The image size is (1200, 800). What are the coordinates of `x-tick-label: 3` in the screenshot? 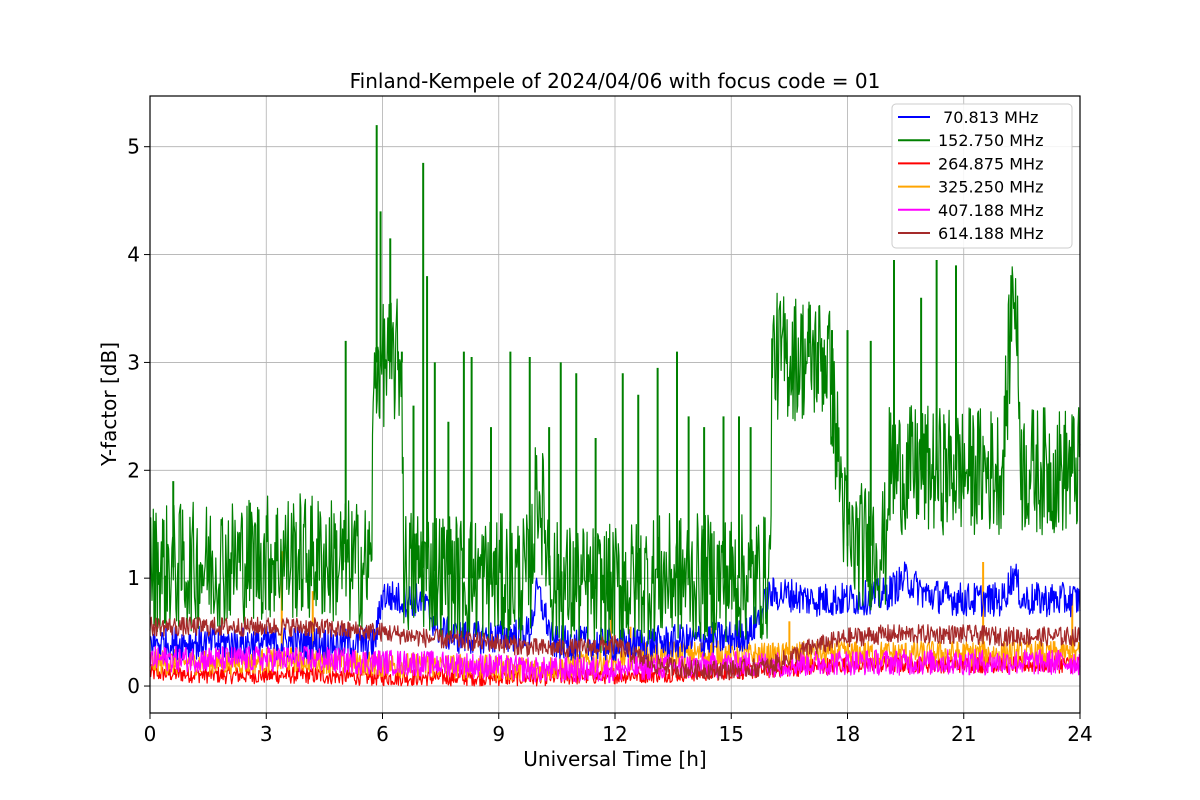 It's located at (266, 734).